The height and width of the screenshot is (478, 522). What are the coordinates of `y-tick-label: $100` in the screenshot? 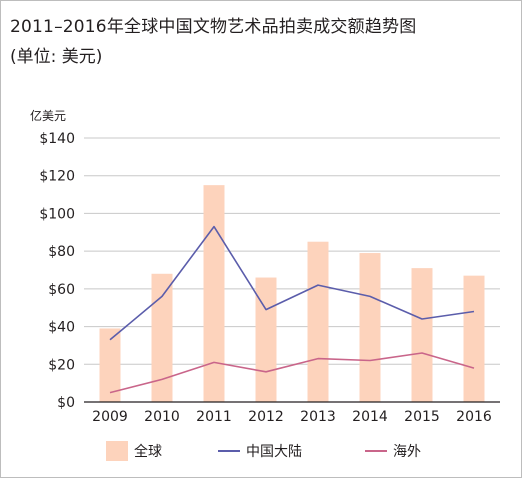 It's located at (57, 214).